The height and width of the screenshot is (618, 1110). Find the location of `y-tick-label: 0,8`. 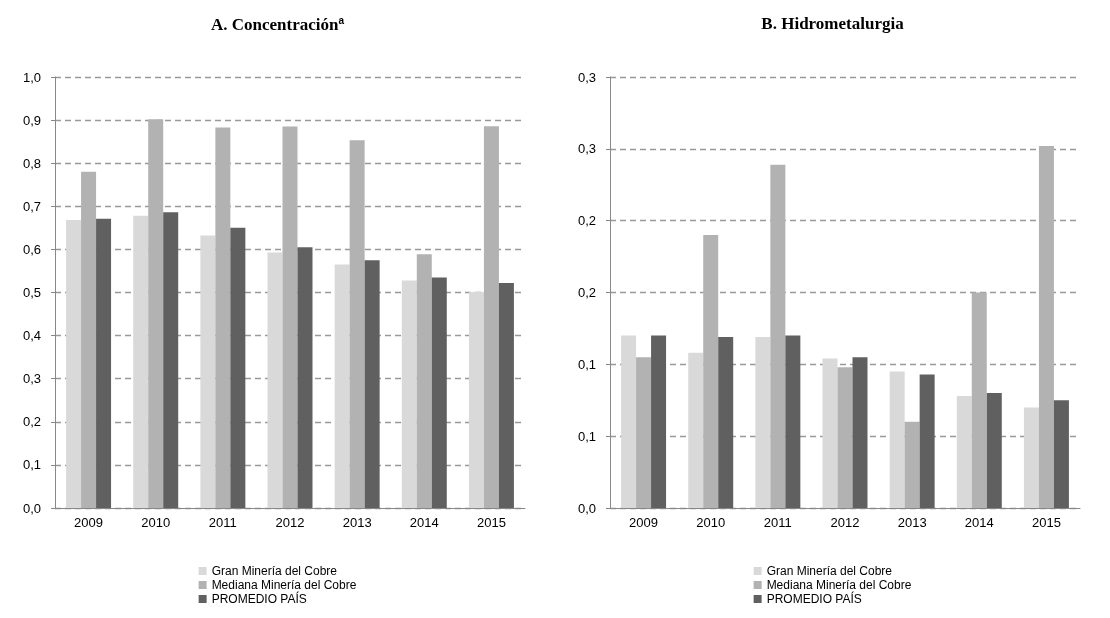

y-tick-label: 0,8 is located at coordinates (31, 163).